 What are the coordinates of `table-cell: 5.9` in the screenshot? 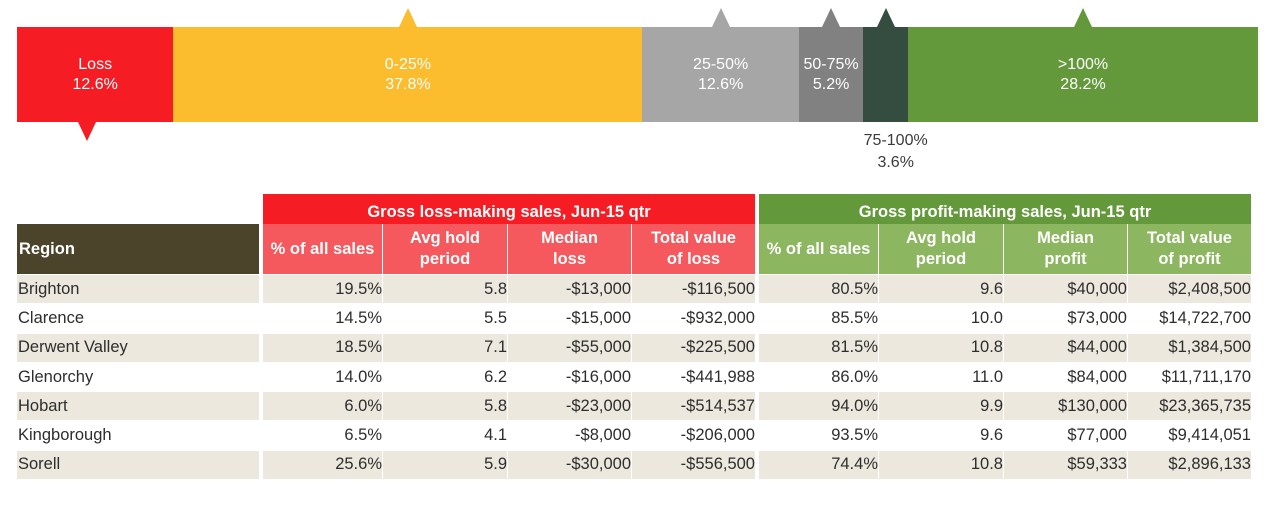 It's located at (444, 464).